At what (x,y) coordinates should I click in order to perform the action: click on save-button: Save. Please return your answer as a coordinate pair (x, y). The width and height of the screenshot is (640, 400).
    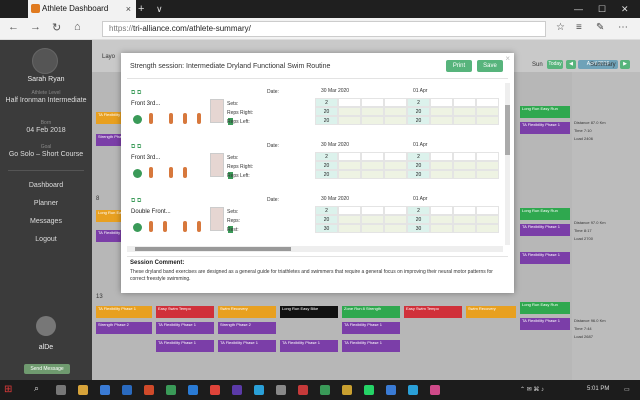
    Looking at the image, I should click on (490, 66).